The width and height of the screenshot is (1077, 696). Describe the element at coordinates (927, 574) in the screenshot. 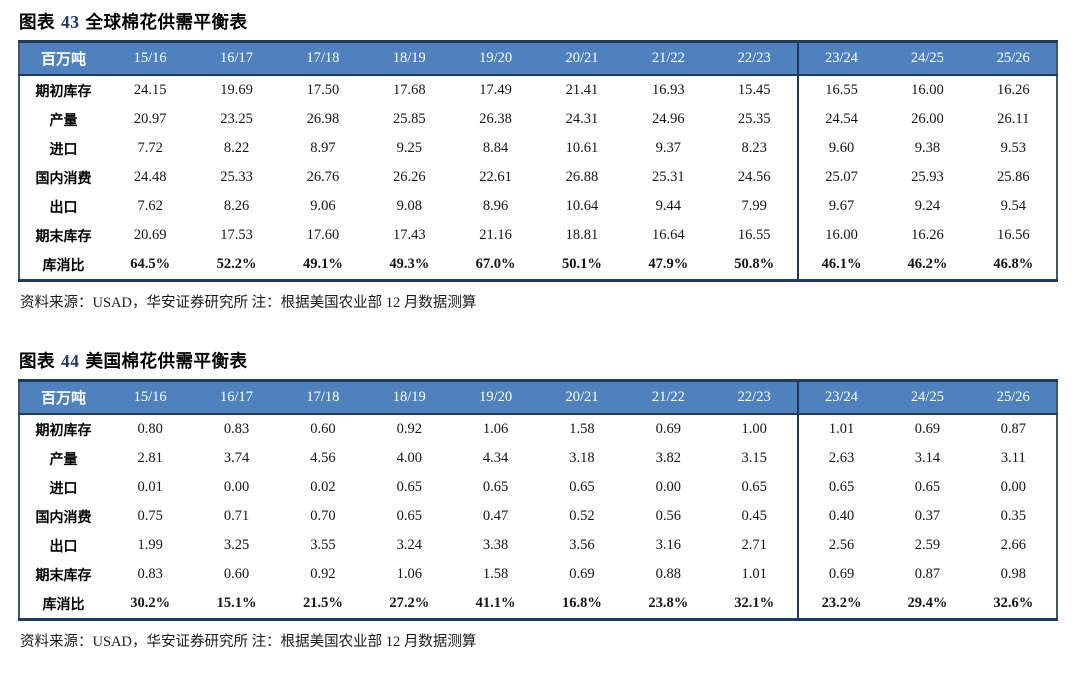

I see `value-cell: 0.87` at that location.